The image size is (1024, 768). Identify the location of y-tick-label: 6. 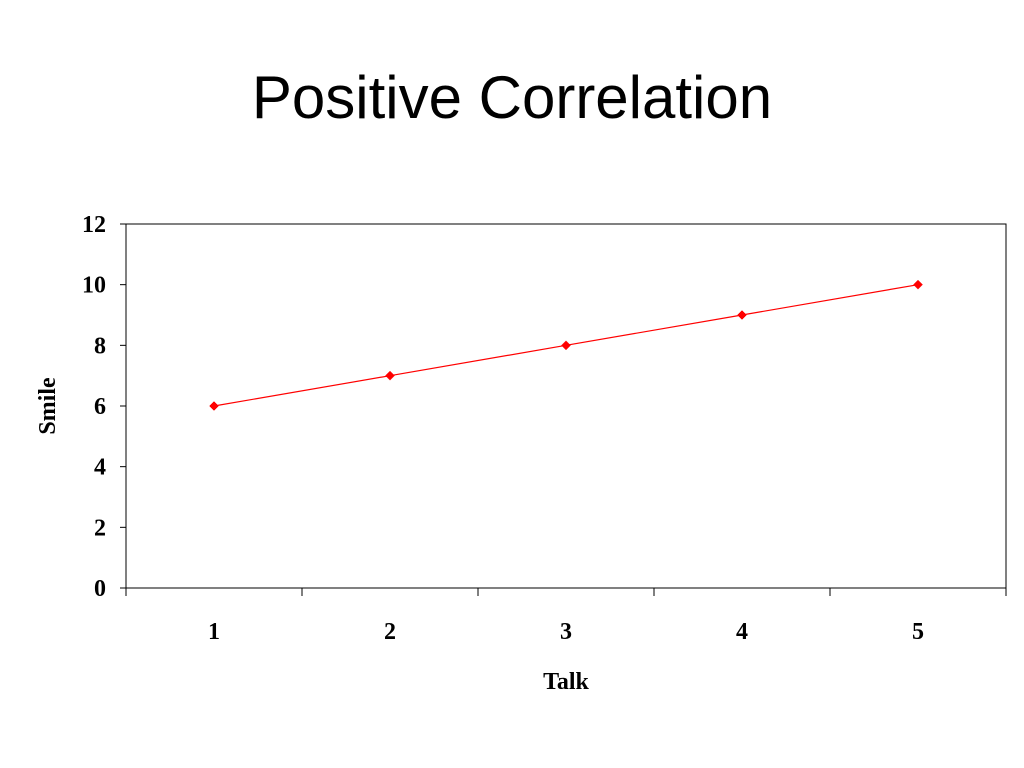
(100, 407).